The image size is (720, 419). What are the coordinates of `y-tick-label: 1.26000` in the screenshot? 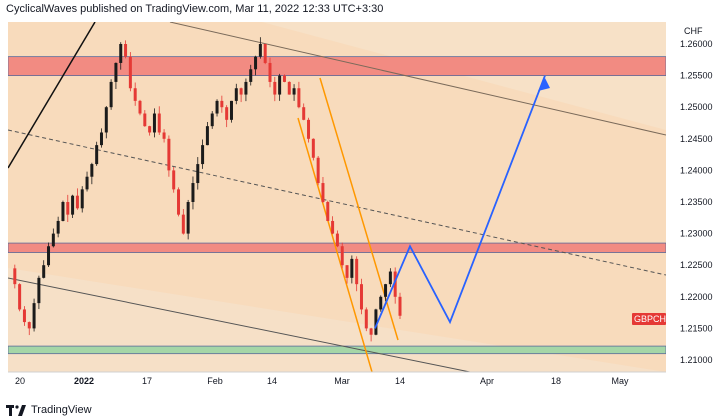 It's located at (696, 44).